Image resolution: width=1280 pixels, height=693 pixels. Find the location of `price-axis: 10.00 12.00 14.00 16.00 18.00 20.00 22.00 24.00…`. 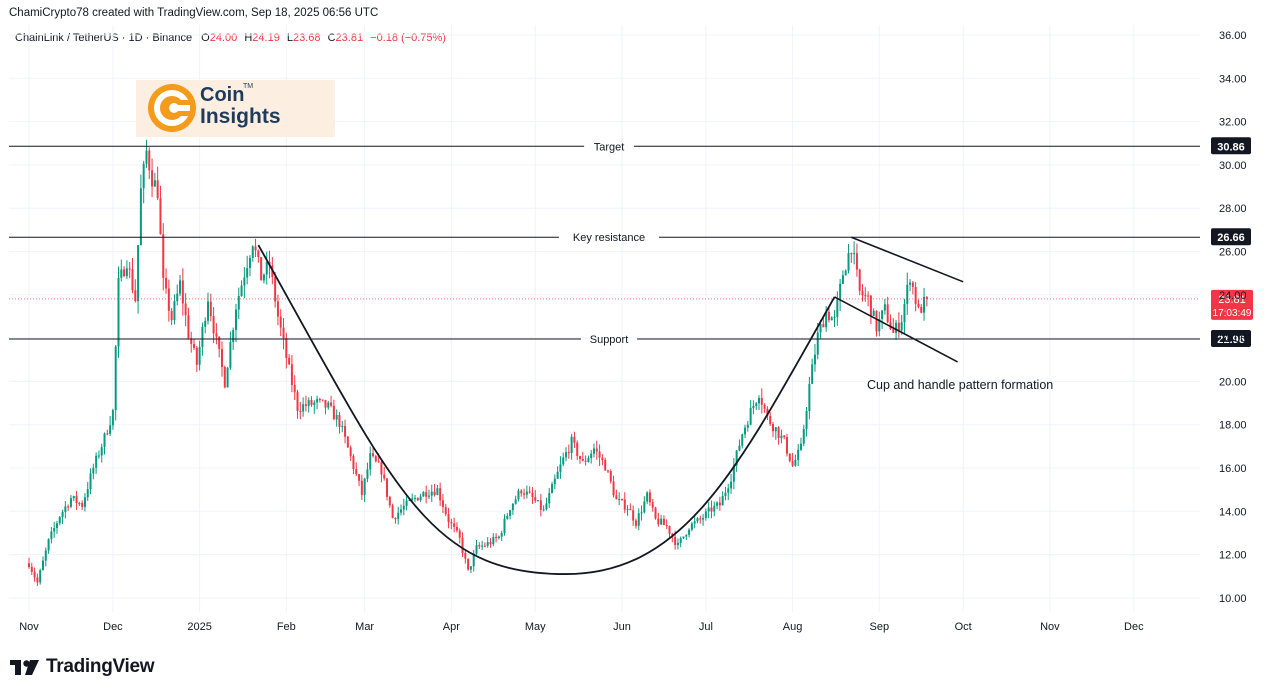

price-axis: 10.00 12.00 14.00 16.00 18.00 20.00 22.00 24.00… is located at coordinates (1233, 317).